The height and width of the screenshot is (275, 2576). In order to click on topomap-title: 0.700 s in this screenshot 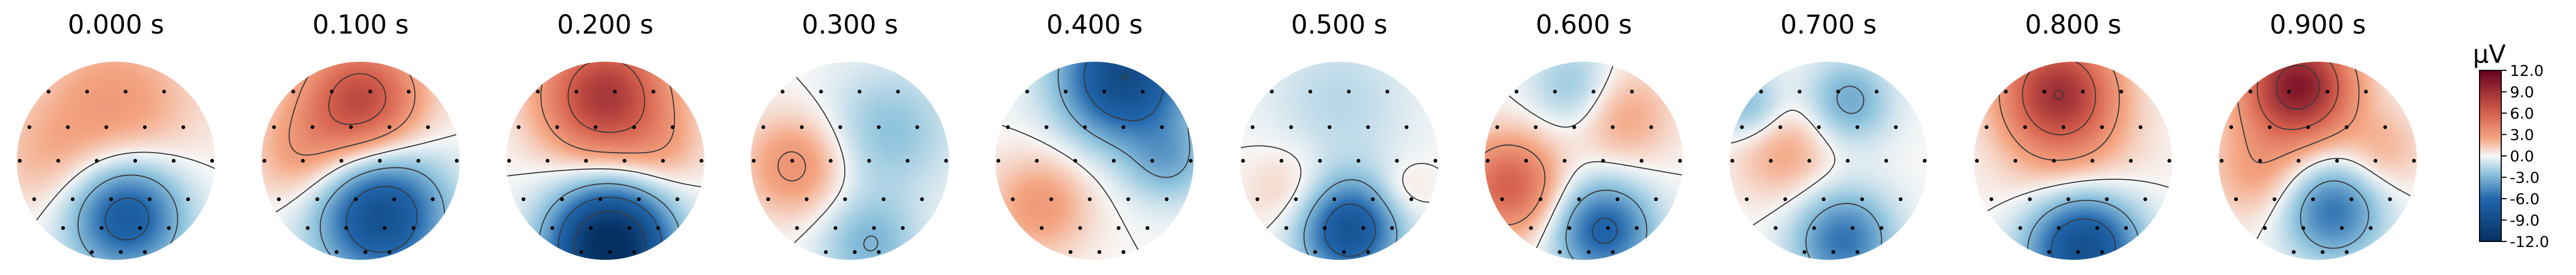, I will do `click(1829, 25)`.